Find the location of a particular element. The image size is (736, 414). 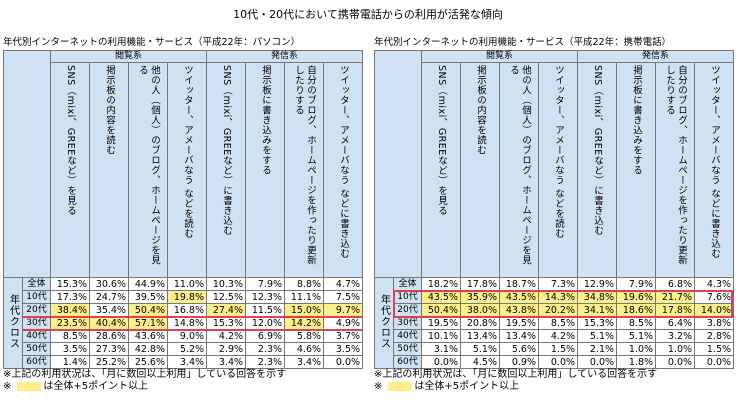

value-cell: 19.5% is located at coordinates (441, 323).